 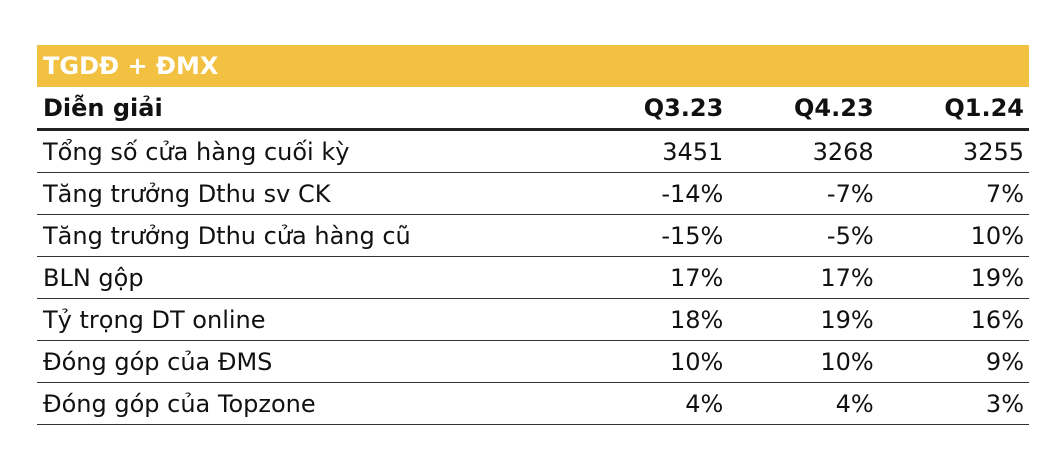 I want to click on row-label: Tăng trưởng Dthu cửa hàng cũ, so click(x=307, y=235).